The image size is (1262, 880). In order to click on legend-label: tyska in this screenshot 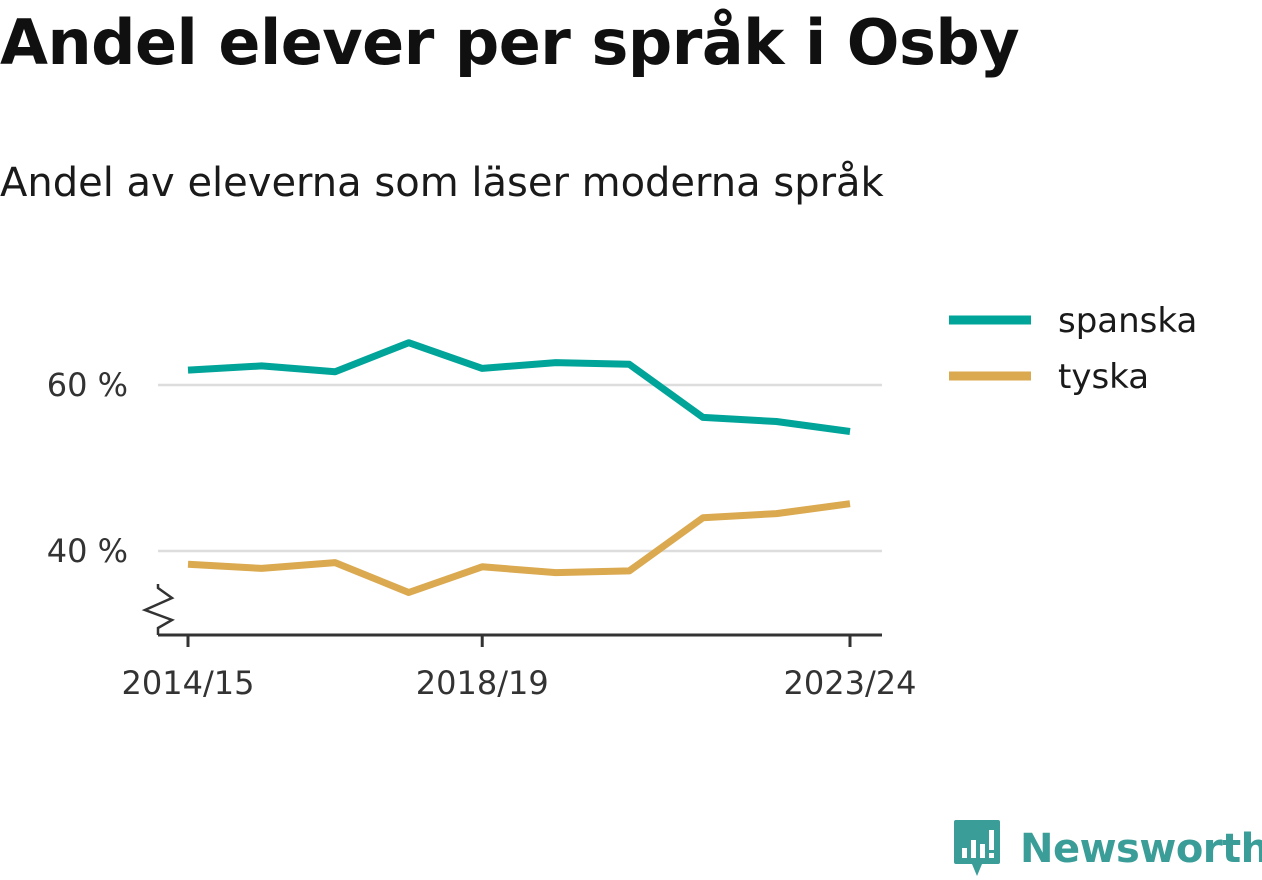, I will do `click(1103, 377)`.